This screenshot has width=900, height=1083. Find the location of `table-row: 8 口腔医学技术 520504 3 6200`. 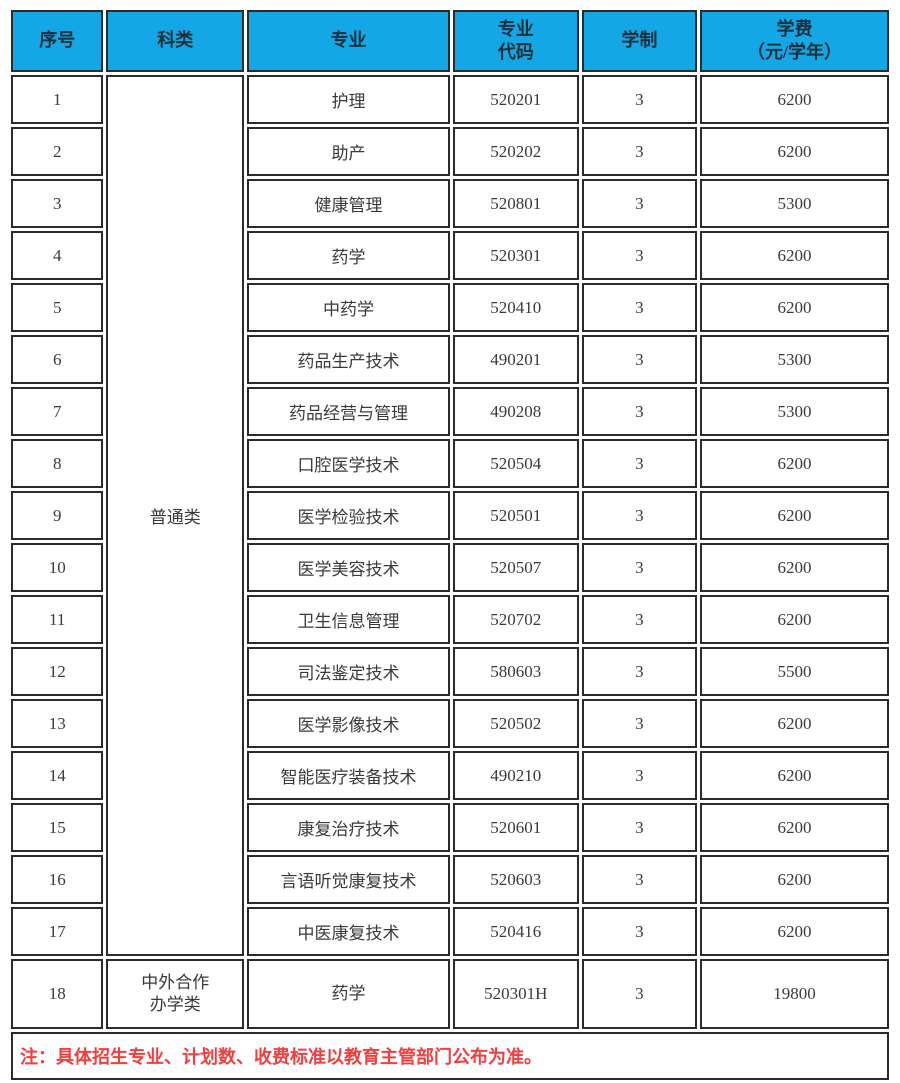

table-row: 8 口腔医学技术 520504 3 6200 is located at coordinates (450, 463).